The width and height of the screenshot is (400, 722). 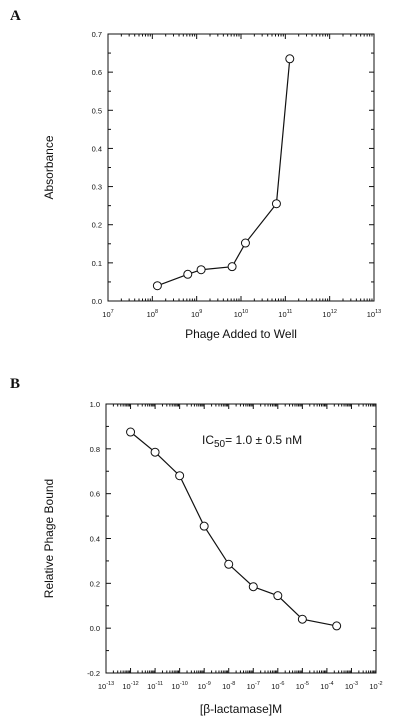 I want to click on panel-a-x-tick-label: 10⁹, so click(x=196, y=314).